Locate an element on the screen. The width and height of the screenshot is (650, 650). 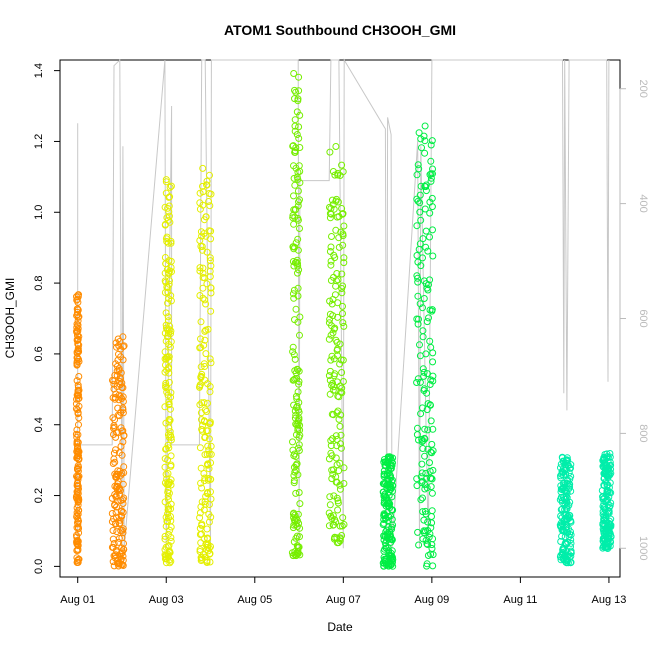
y-tick-label: 0.4 is located at coordinates (39, 424).